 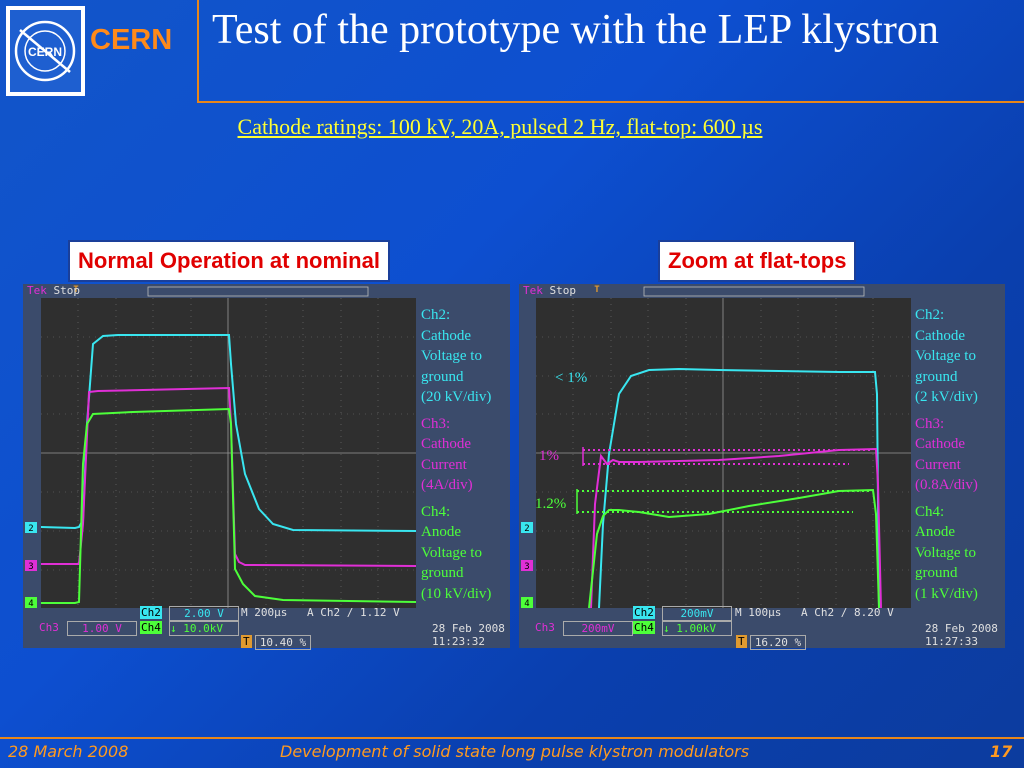 What do you see at coordinates (229, 476) in the screenshot?
I see `trace-ch3` at bounding box center [229, 476].